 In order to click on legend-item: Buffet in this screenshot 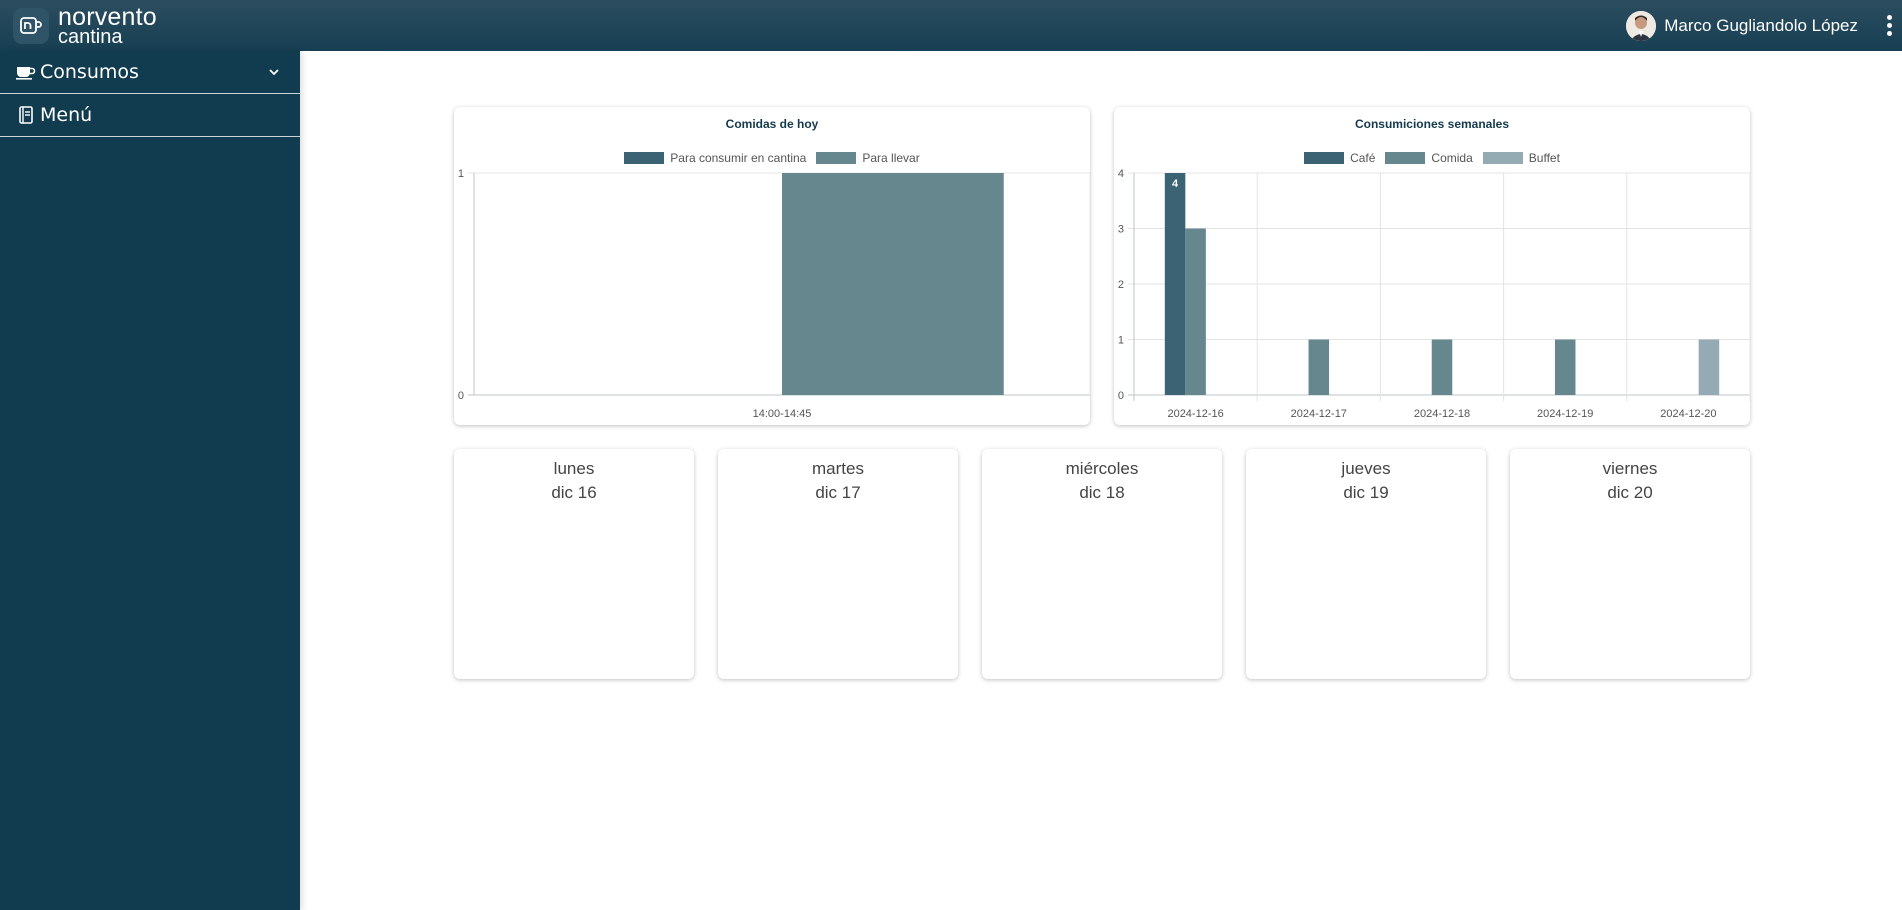, I will do `click(1521, 158)`.